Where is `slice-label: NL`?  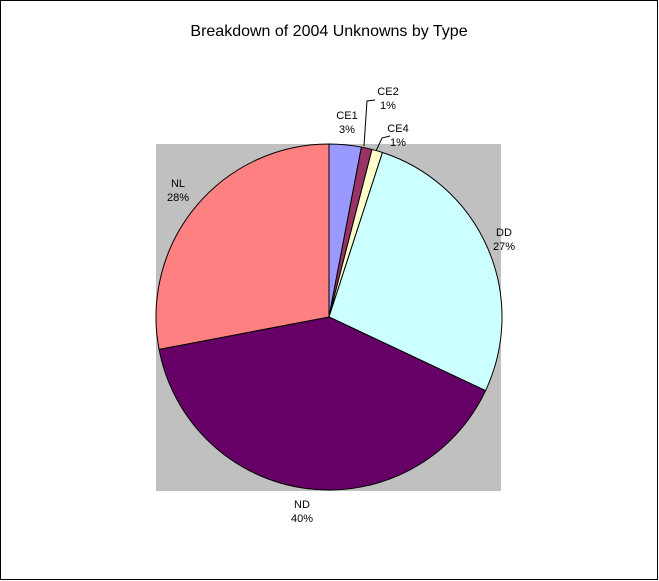 slice-label: NL is located at coordinates (178, 184).